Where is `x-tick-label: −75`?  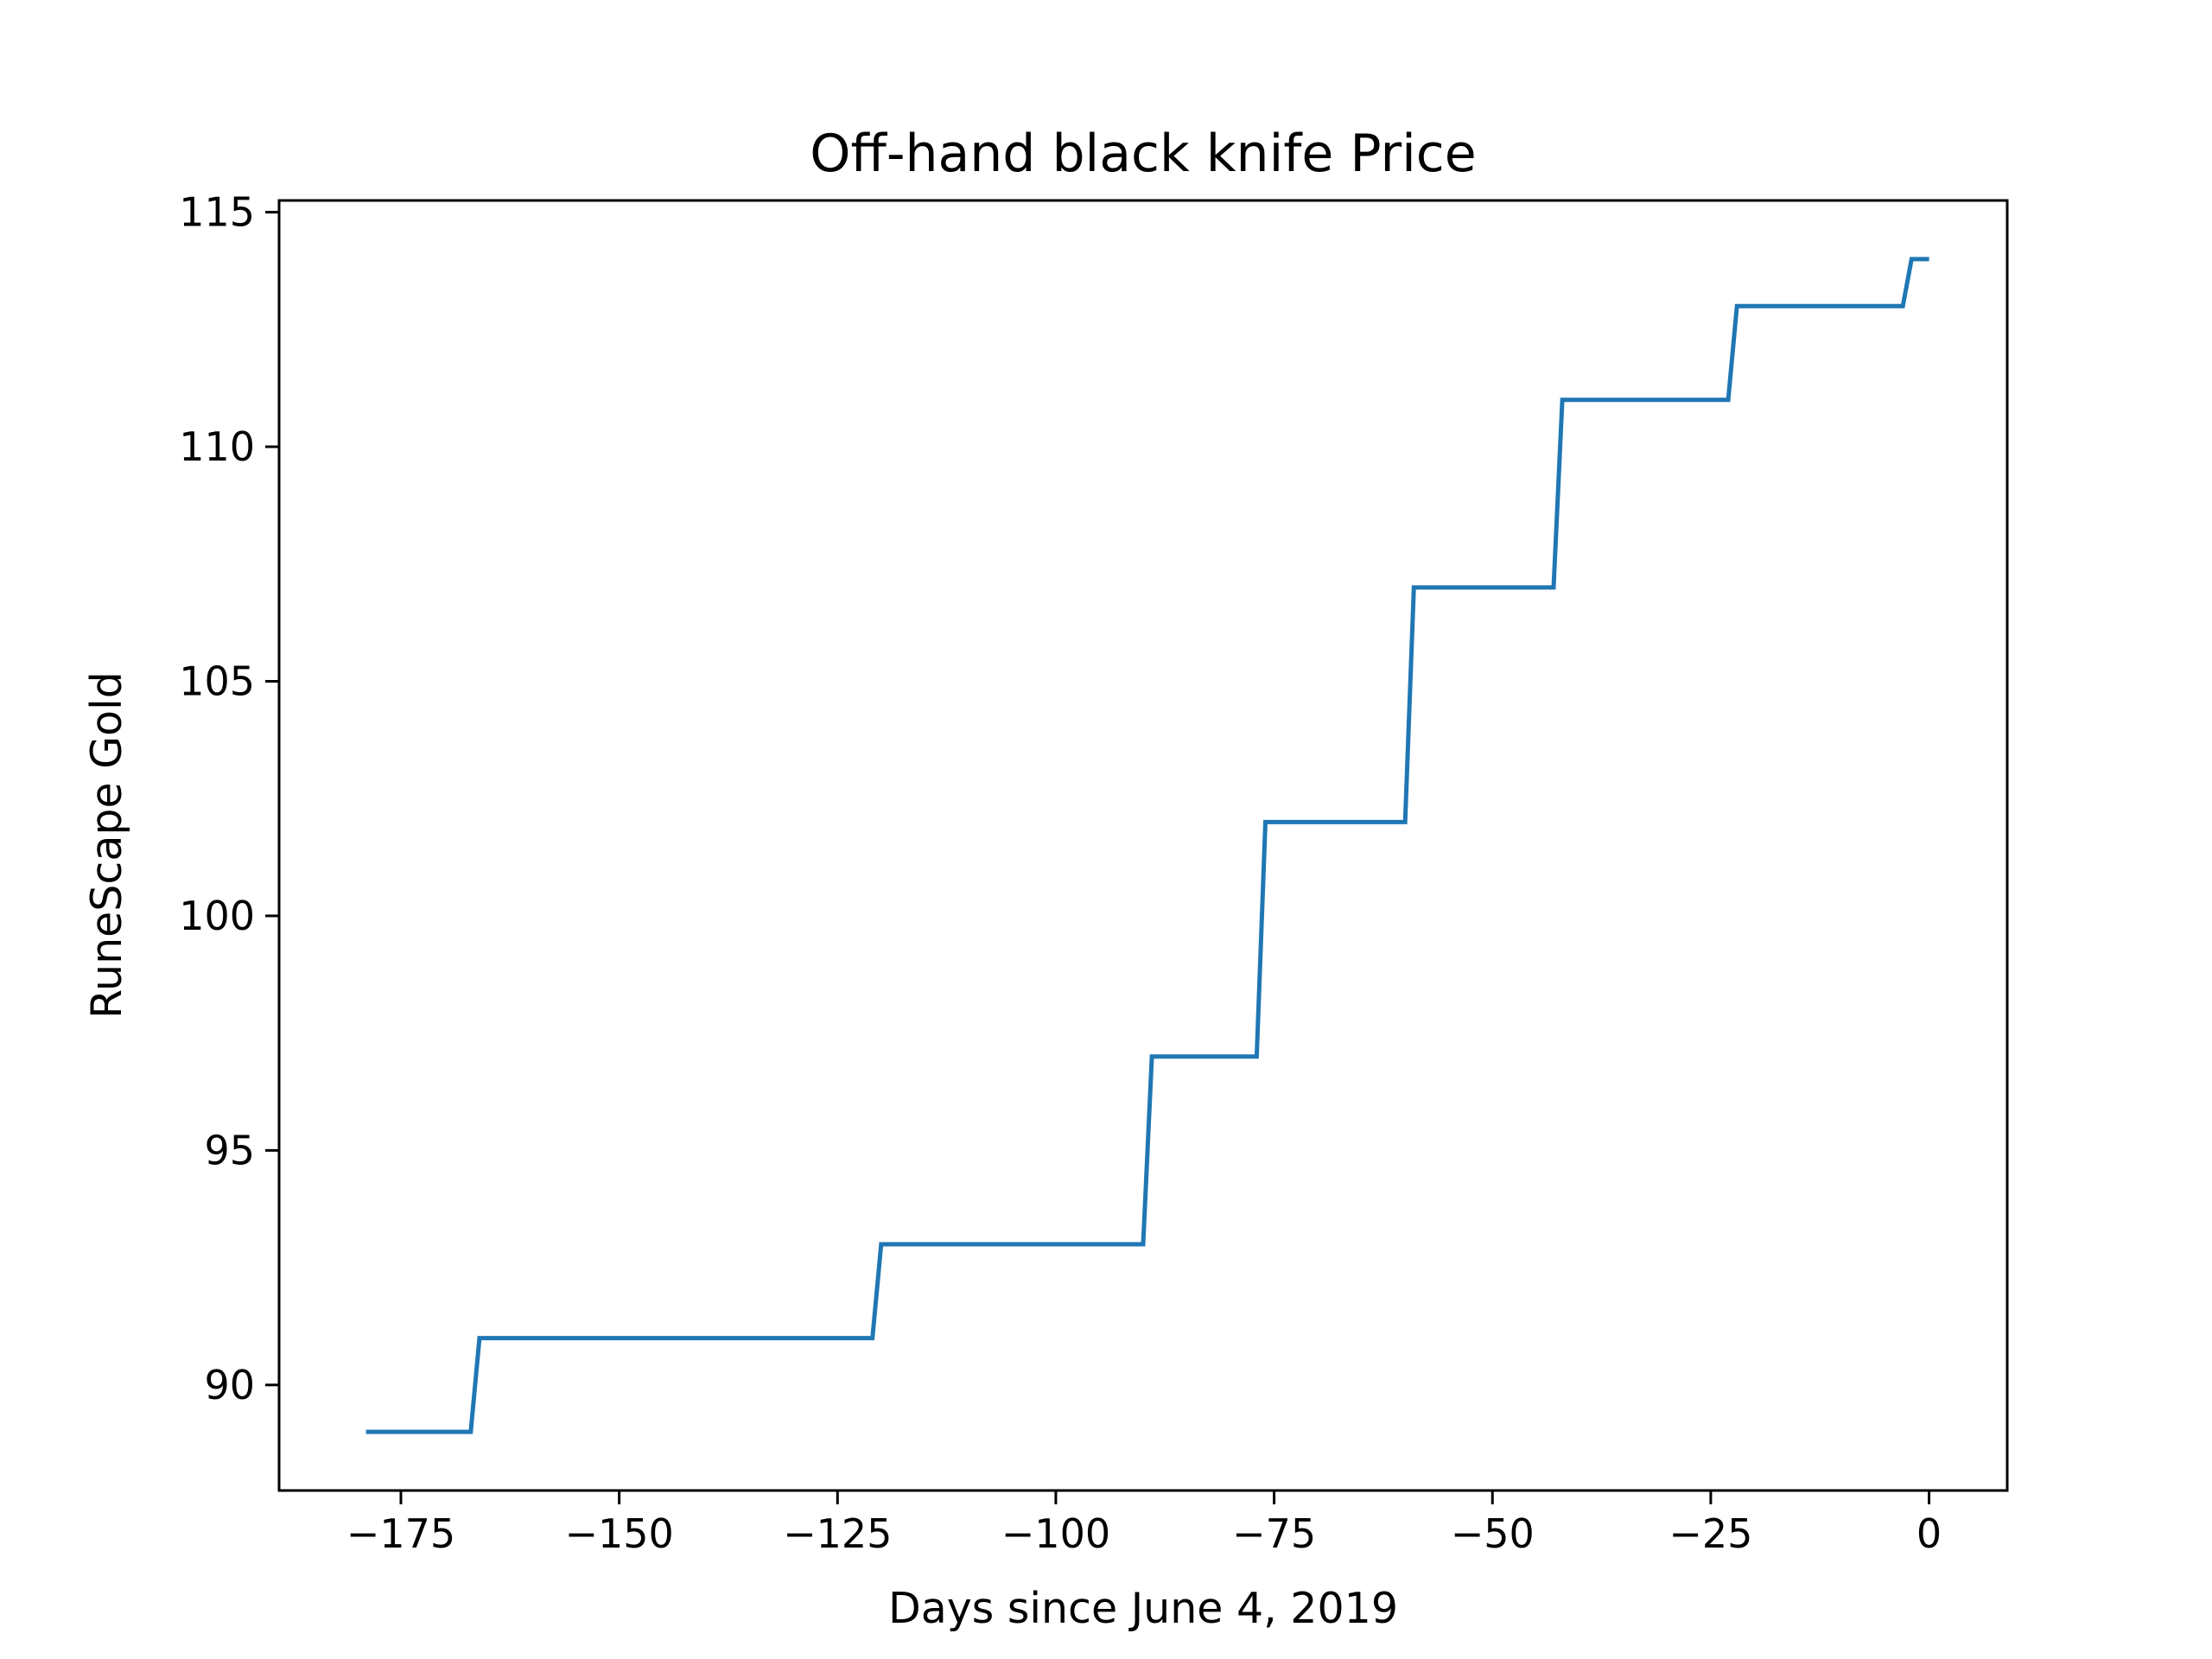 x-tick-label: −75 is located at coordinates (1274, 1533).